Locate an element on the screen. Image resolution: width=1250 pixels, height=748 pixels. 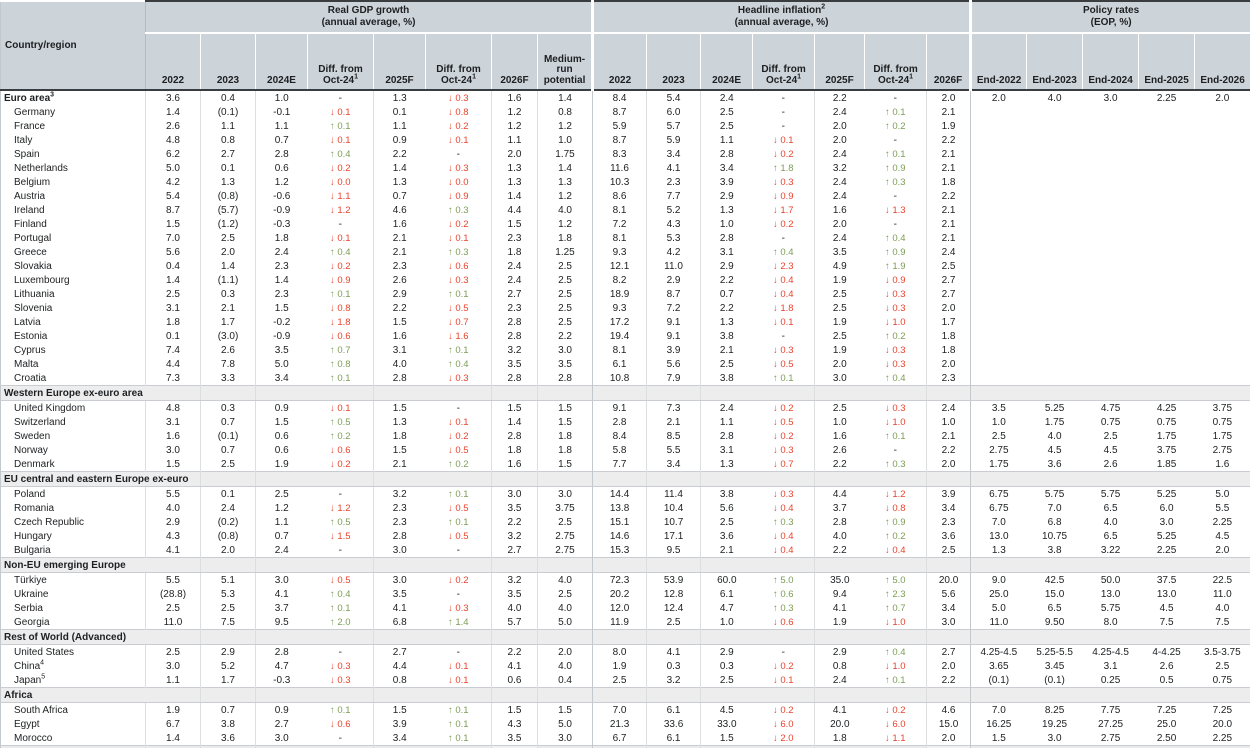
data-cell: 2.6 is located at coordinates (1110, 464).